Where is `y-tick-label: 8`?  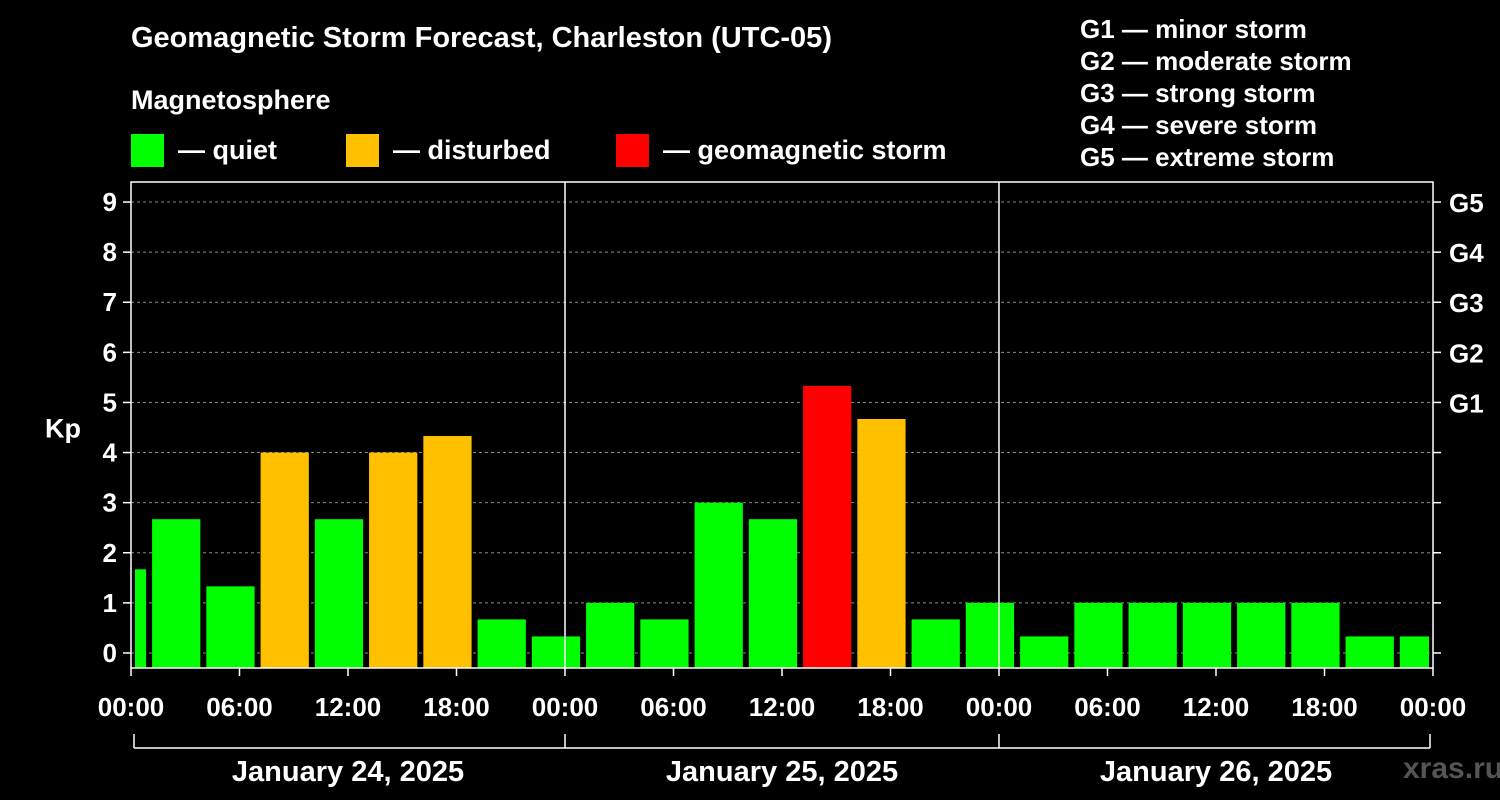
y-tick-label: 8 is located at coordinates (110, 252).